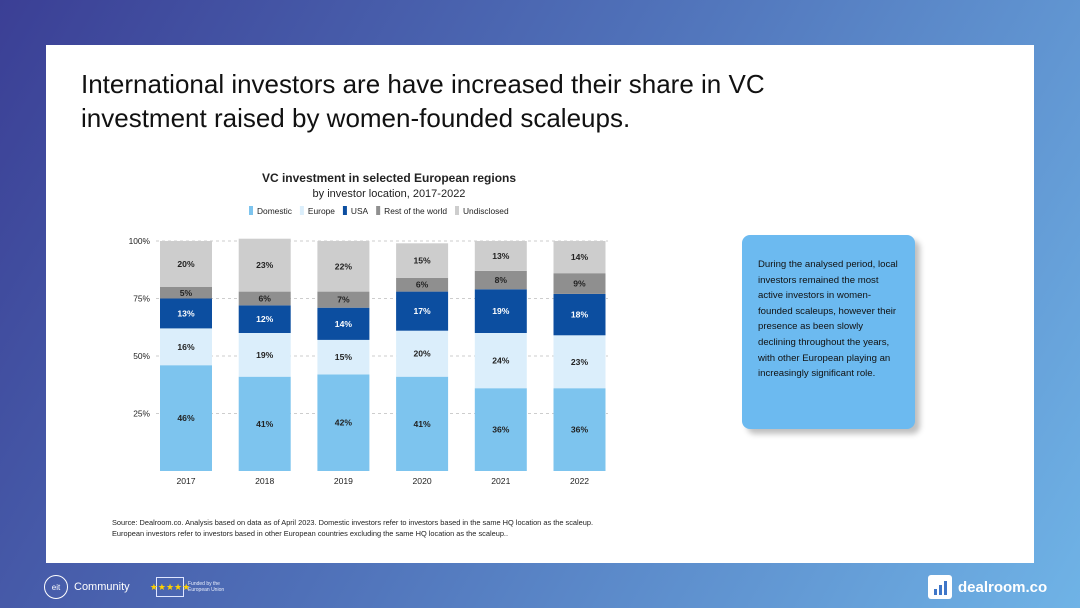  Describe the element at coordinates (264, 481) in the screenshot. I see `x-tick-label-2018: 2018` at that location.